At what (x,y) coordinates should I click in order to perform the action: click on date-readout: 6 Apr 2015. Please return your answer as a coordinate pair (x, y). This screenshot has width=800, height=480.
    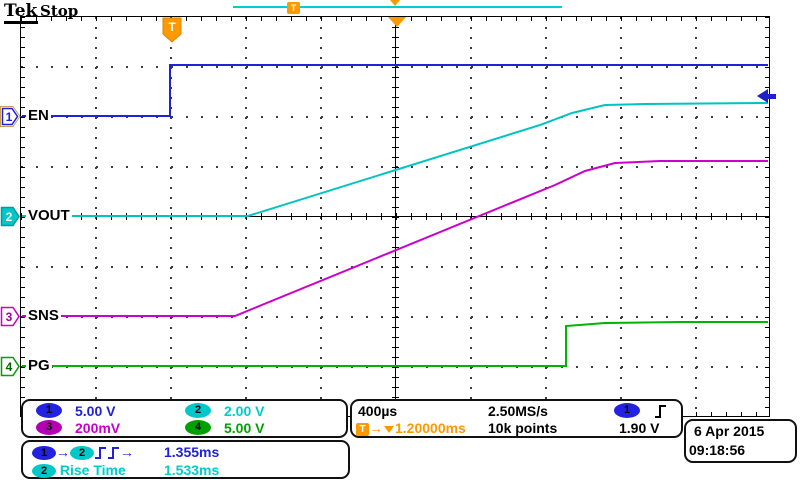
    Looking at the image, I should click on (729, 431).